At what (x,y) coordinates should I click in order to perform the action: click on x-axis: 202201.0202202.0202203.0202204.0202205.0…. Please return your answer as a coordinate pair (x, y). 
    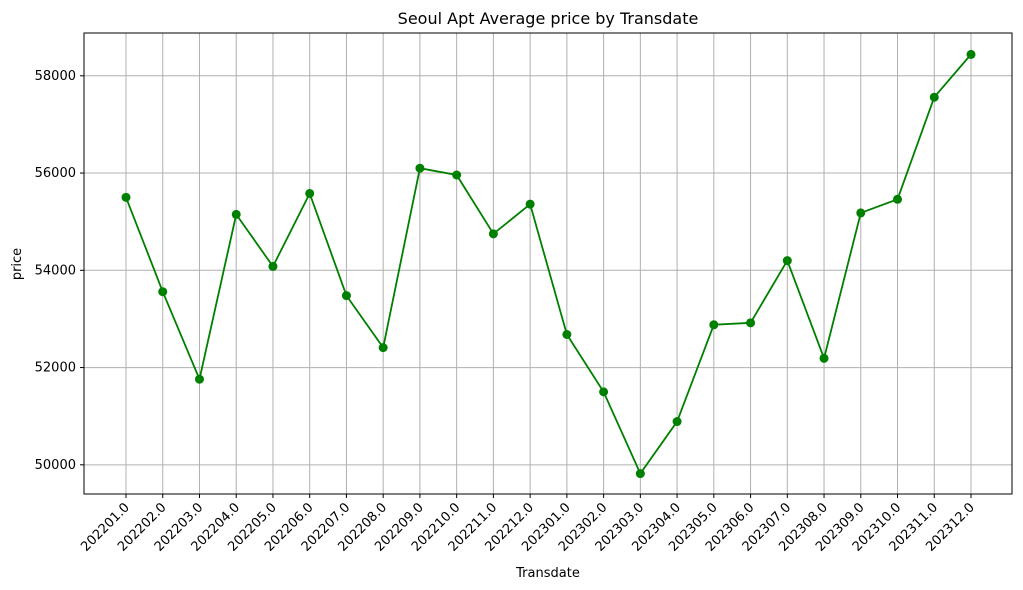
    Looking at the image, I should click on (528, 524).